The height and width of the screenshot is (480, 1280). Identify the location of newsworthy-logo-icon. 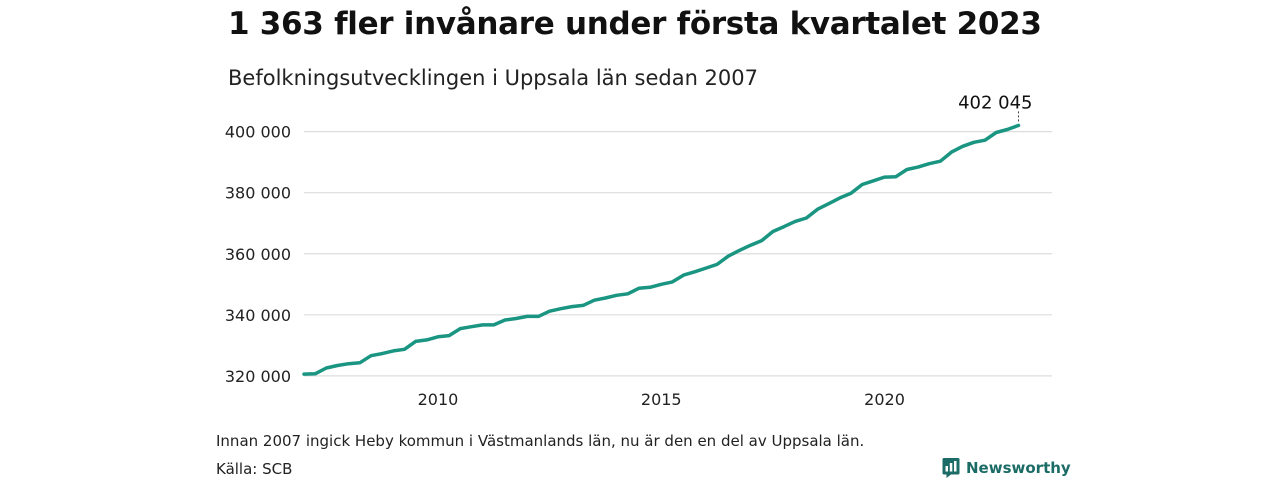
(951, 468).